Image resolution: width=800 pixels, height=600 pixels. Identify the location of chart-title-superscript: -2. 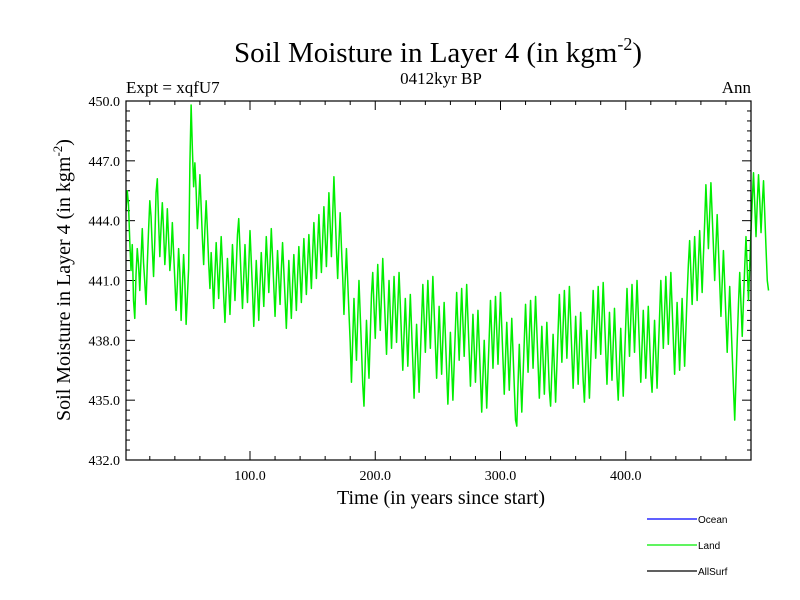
(624, 44).